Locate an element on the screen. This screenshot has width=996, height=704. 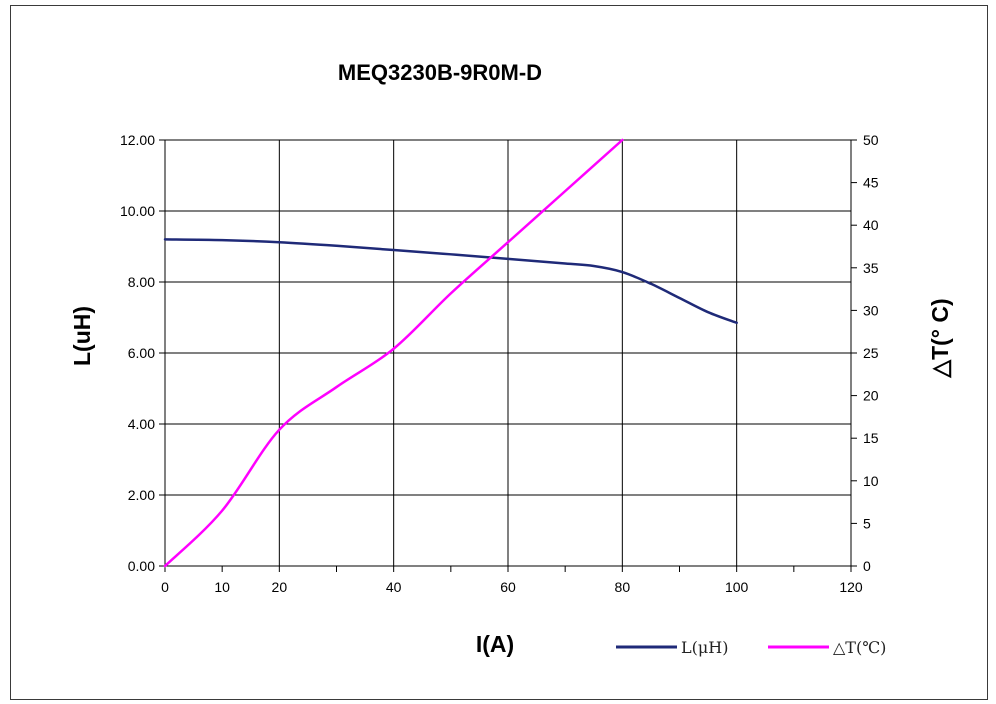
series-line-inductance is located at coordinates (450, 281).